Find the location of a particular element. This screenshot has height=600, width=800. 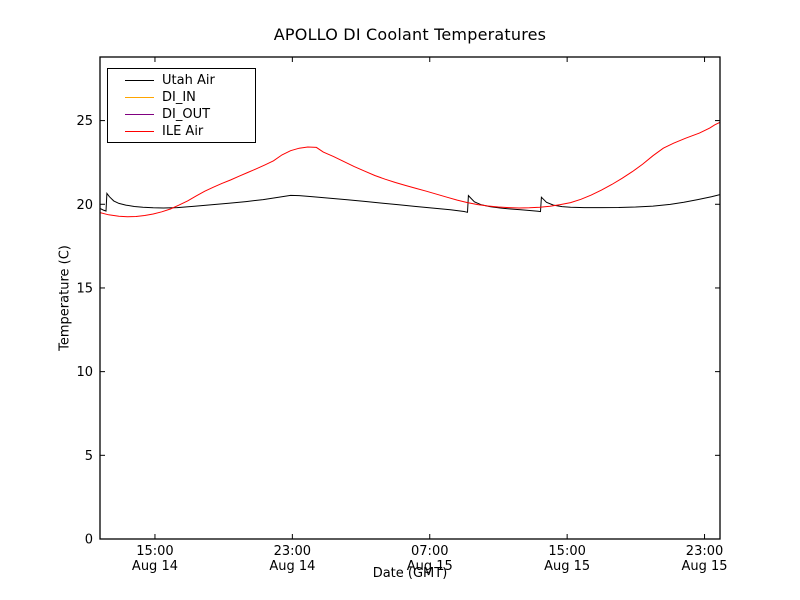

legend-line-sample-ile-air is located at coordinates (139, 131).